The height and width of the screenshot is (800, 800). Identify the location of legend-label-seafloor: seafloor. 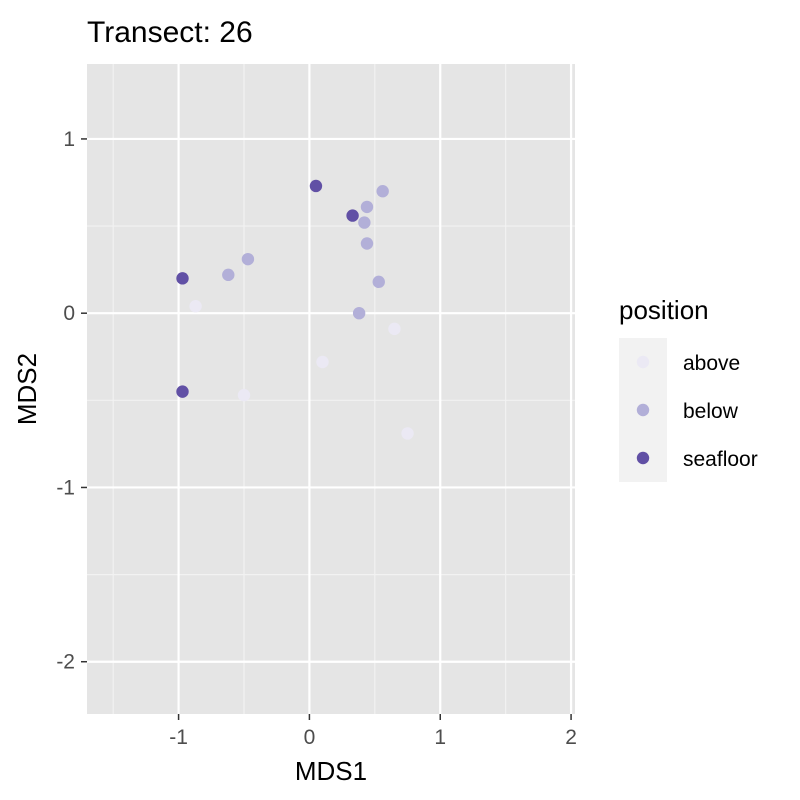
(720, 459).